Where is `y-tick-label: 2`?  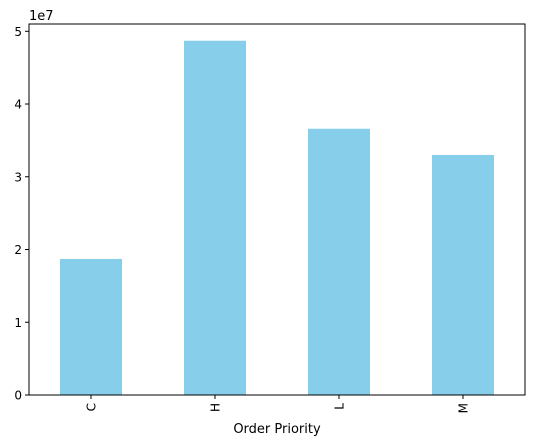 y-tick-label: 2 is located at coordinates (18, 250).